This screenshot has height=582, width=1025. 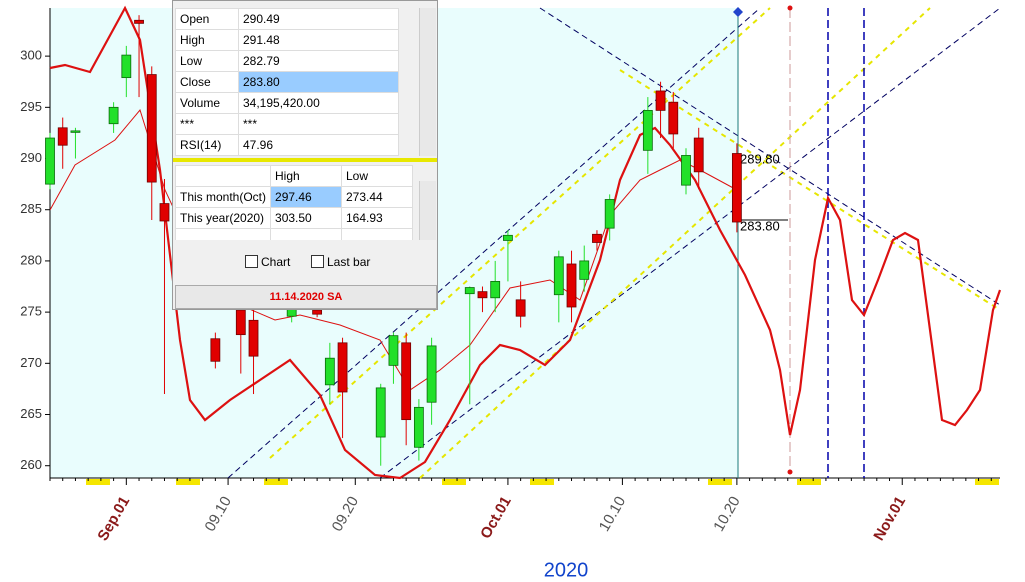 What do you see at coordinates (31, 464) in the screenshot?
I see `y-tick-label: 260` at bounding box center [31, 464].